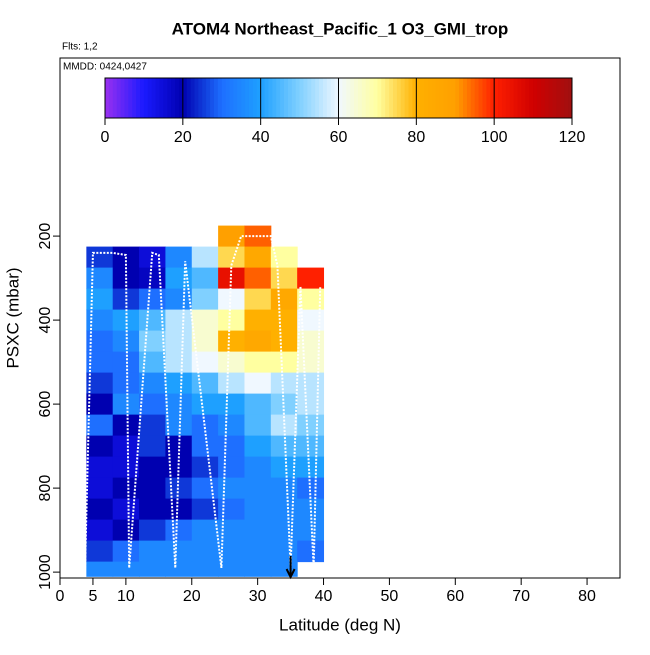  I want to click on x-tick-label: 70, so click(521, 596).